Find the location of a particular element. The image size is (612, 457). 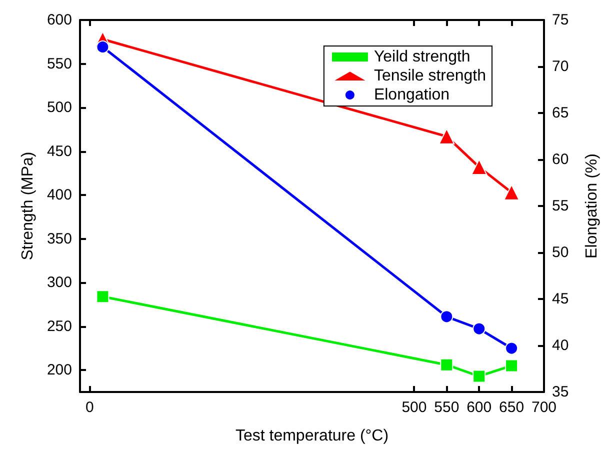

y-tick-label: 600 is located at coordinates (59, 20).